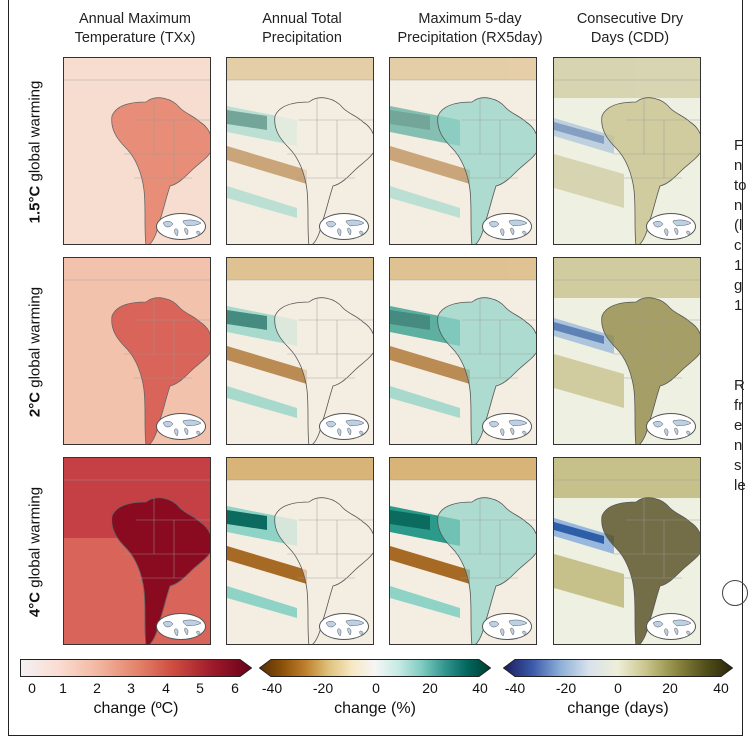  What do you see at coordinates (740, 485) in the screenshot?
I see `side-text-fragment: le` at bounding box center [740, 485].